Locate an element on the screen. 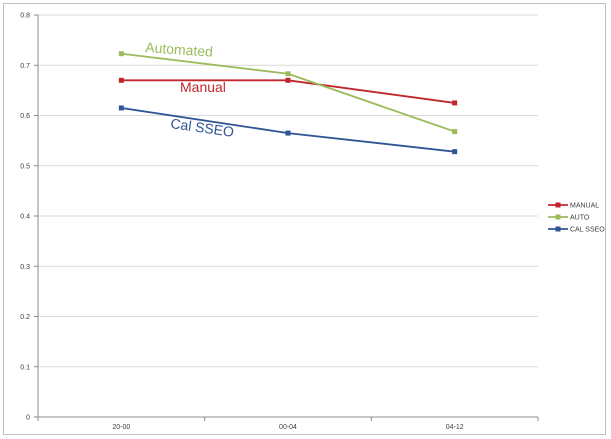 The height and width of the screenshot is (439, 611). legend: MANUAL AUTO CAL SSEO is located at coordinates (576, 218).